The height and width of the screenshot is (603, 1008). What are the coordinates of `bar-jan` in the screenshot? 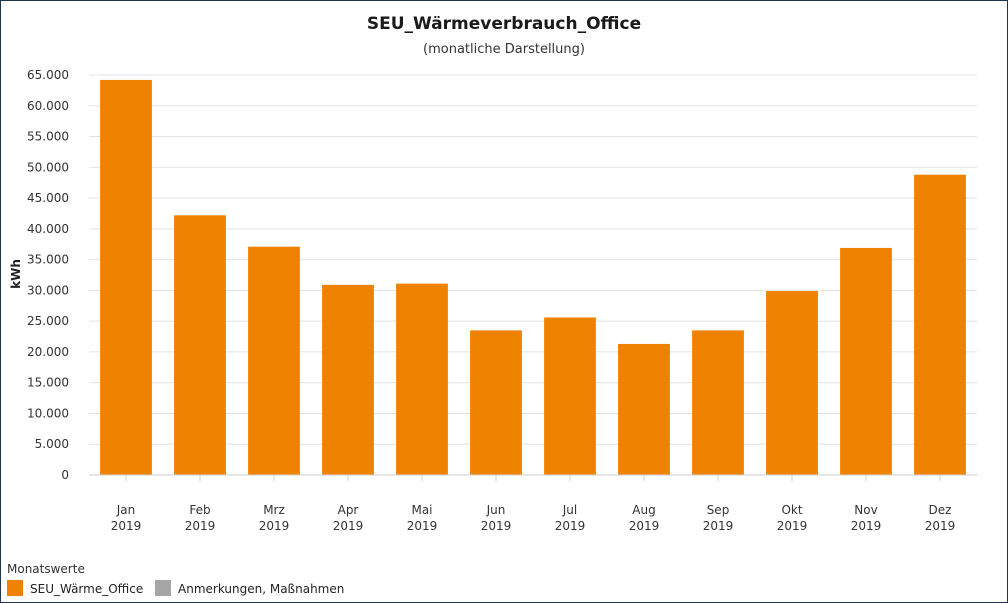 It's located at (126, 277).